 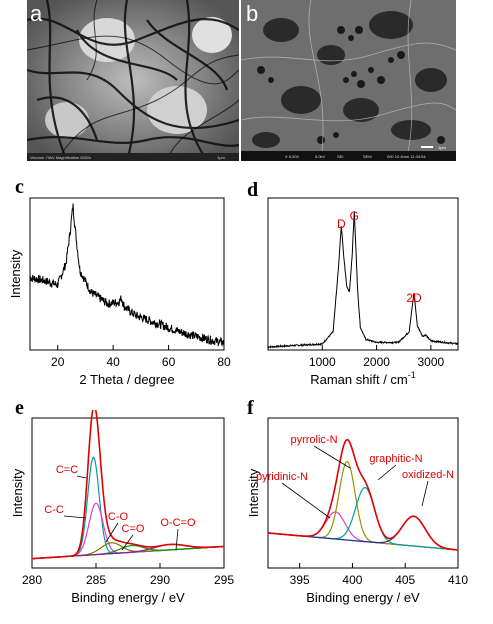 I want to click on tem-image: Vacuum 70kV Magnification 8000x 1μm, so click(x=133, y=80).